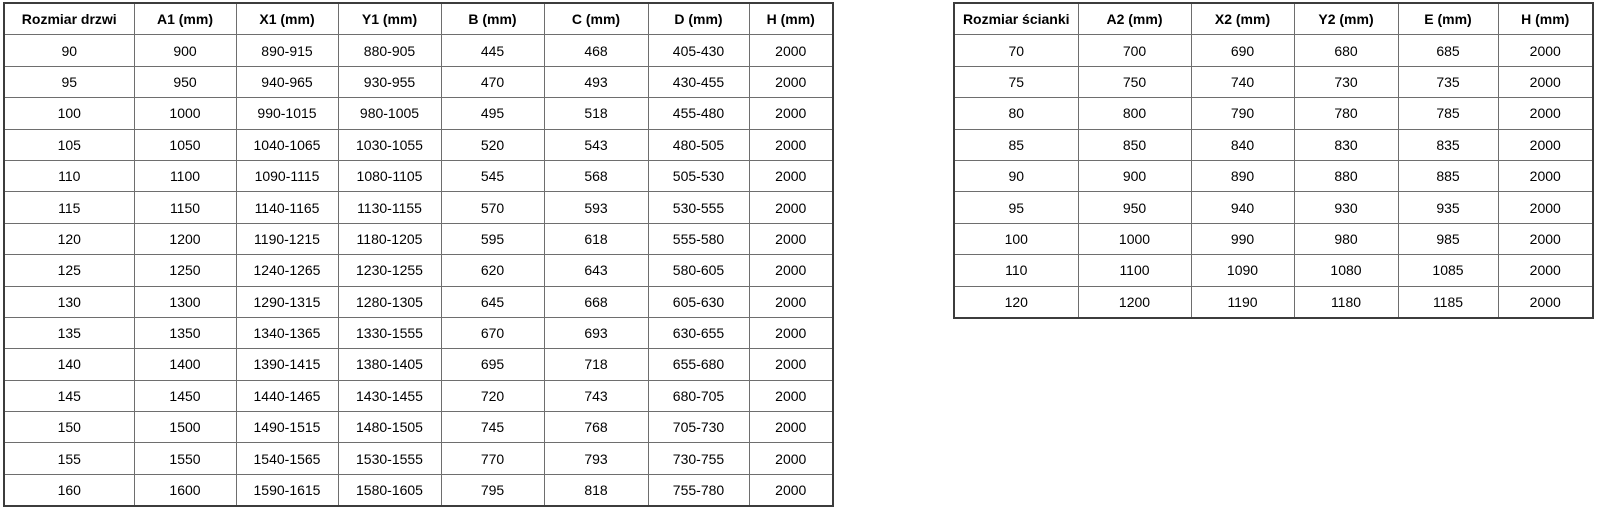 The width and height of the screenshot is (1600, 514). I want to click on table-cell: 1130-1155, so click(389, 207).